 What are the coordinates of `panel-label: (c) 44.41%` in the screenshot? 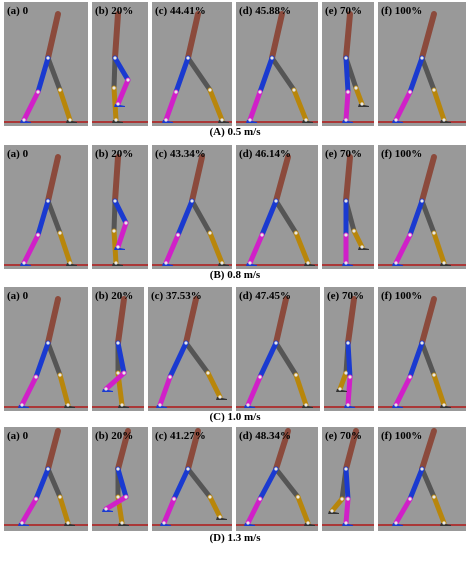 It's located at (180, 11).